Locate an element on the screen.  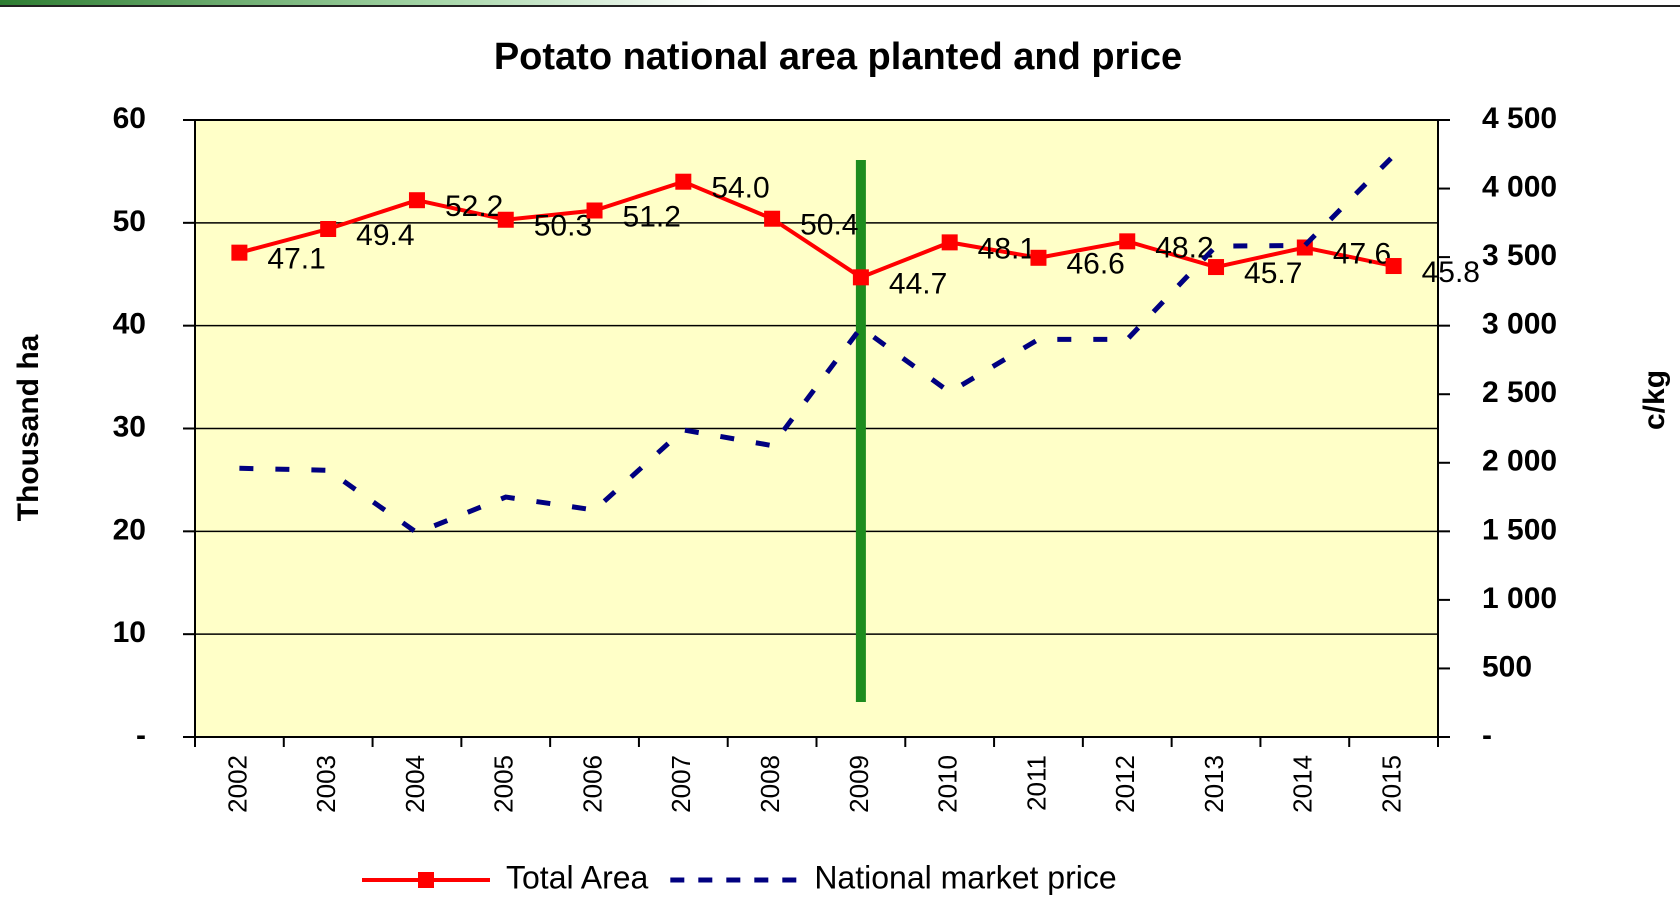
legend-marker is located at coordinates (426, 880).